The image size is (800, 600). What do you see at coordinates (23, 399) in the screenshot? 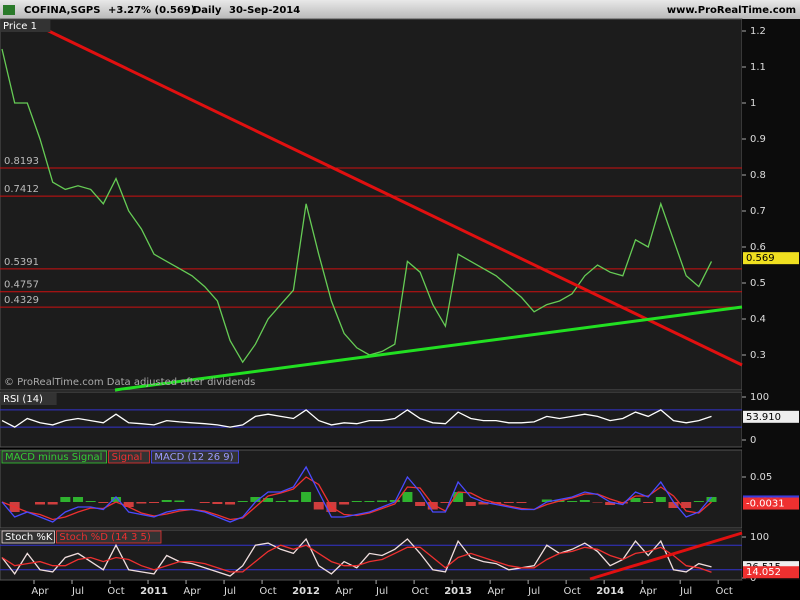
I see `panel-title: RSI (14)` at bounding box center [23, 399].